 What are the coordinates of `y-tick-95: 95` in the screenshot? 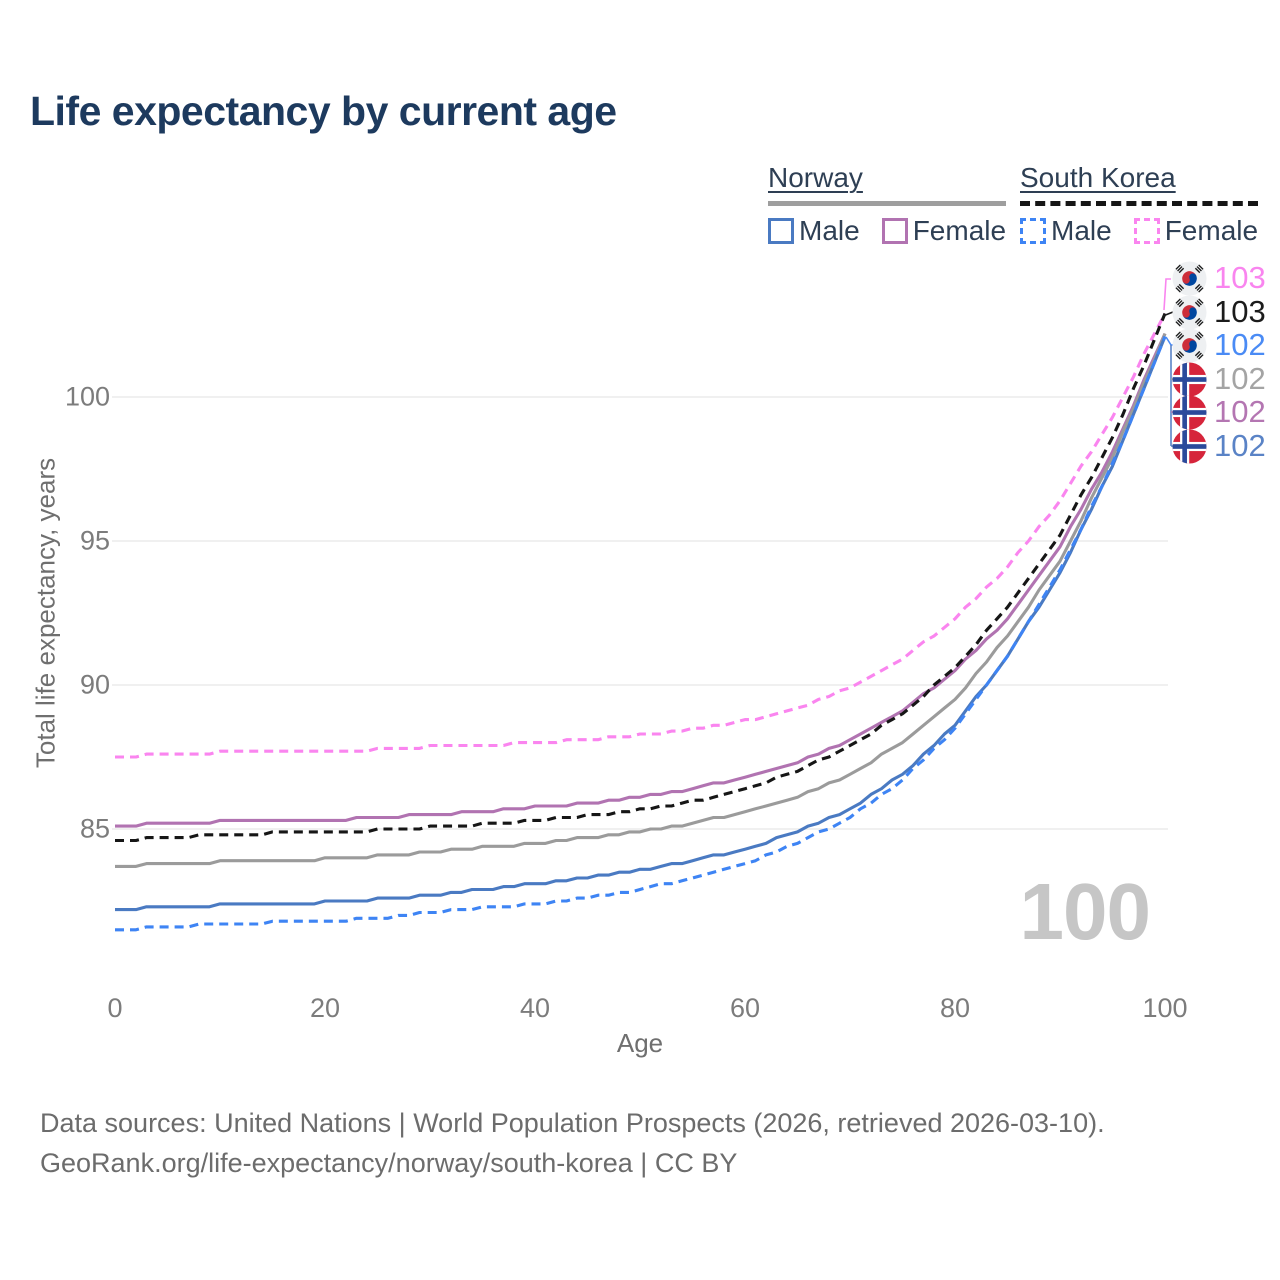 It's located at (94, 540).